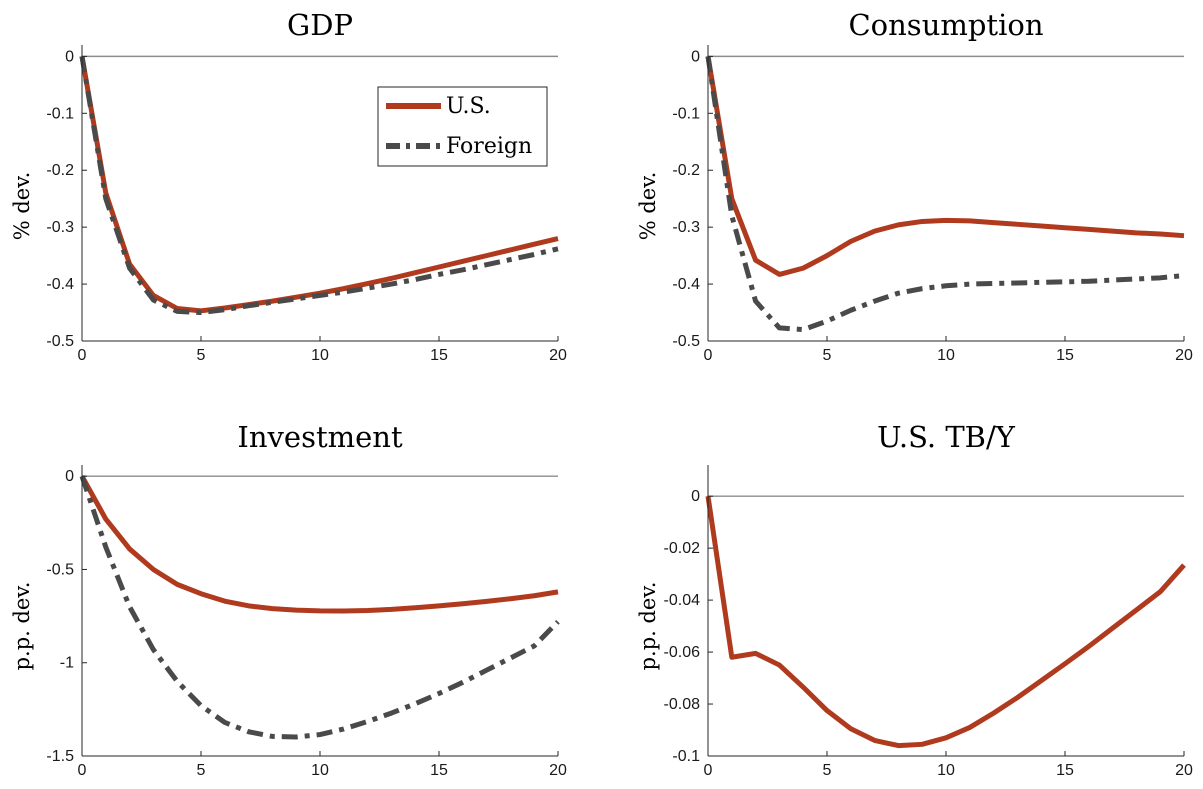 The width and height of the screenshot is (1203, 789). What do you see at coordinates (60, 756) in the screenshot?
I see `y-tick-label: -1.5` at bounding box center [60, 756].